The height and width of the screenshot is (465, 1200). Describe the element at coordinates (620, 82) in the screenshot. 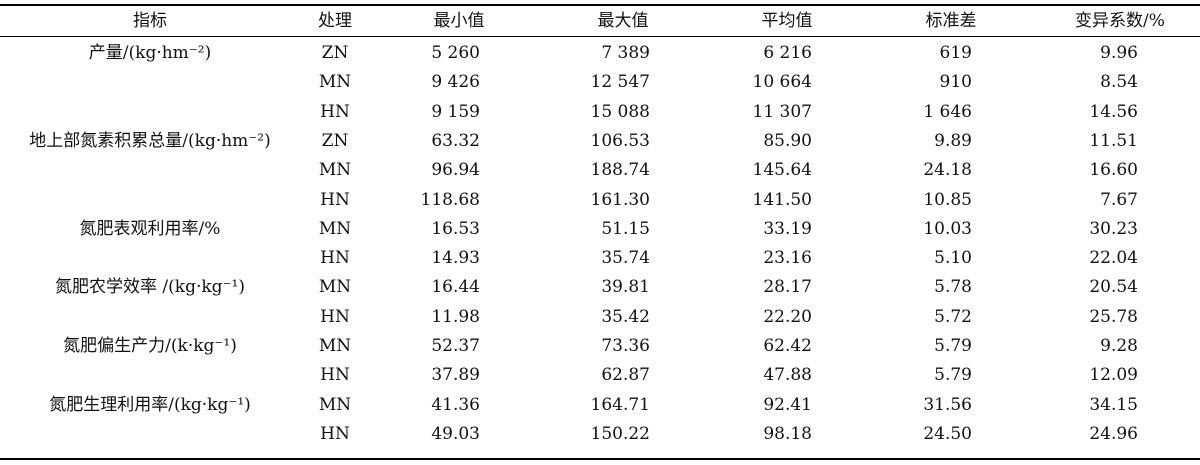

I see `cell-max: 12 547` at that location.